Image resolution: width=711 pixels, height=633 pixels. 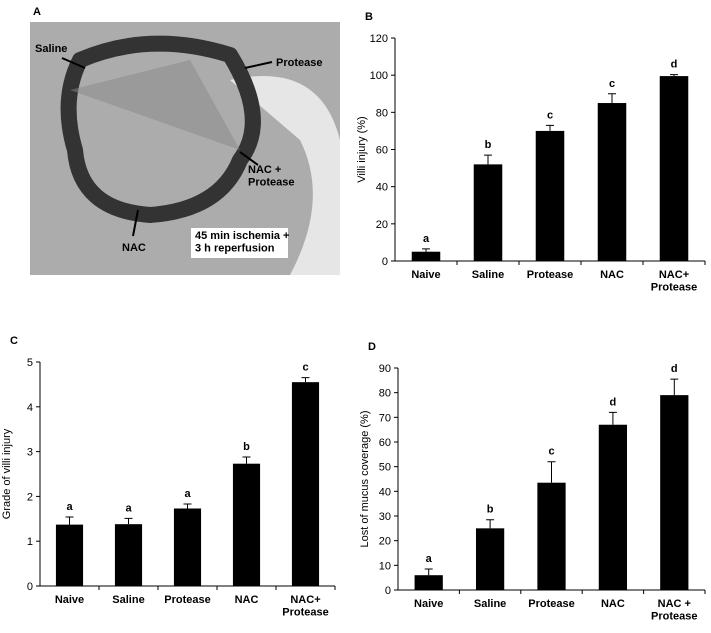 I want to click on photo-label: Saline, so click(x=51, y=49).